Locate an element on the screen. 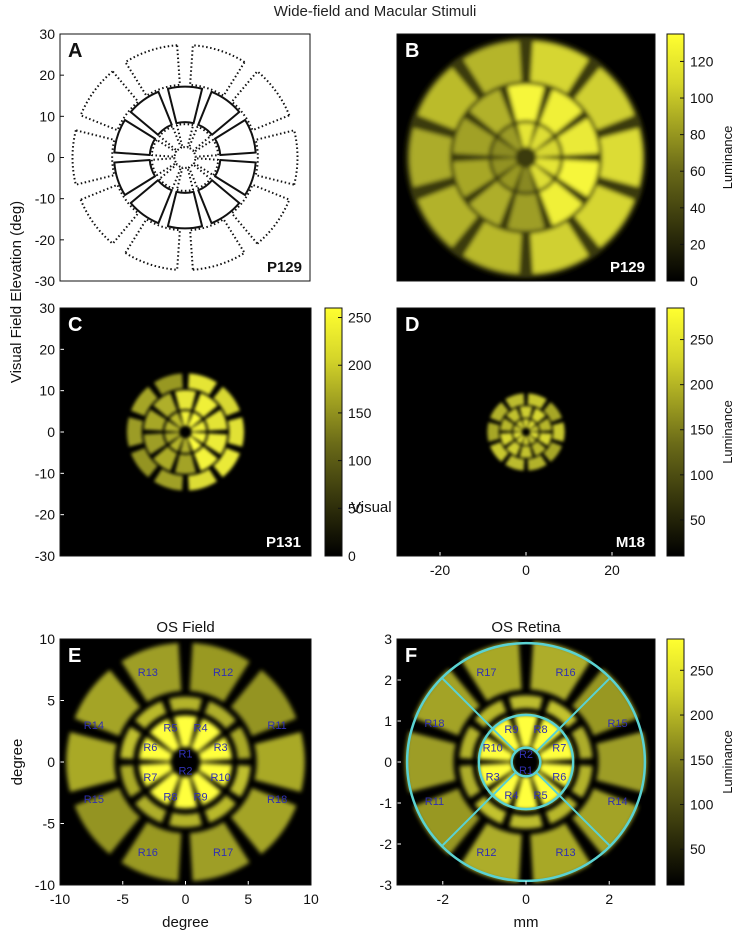 This screenshot has height=935, width=750. region-label: R2 is located at coordinates (526, 755).